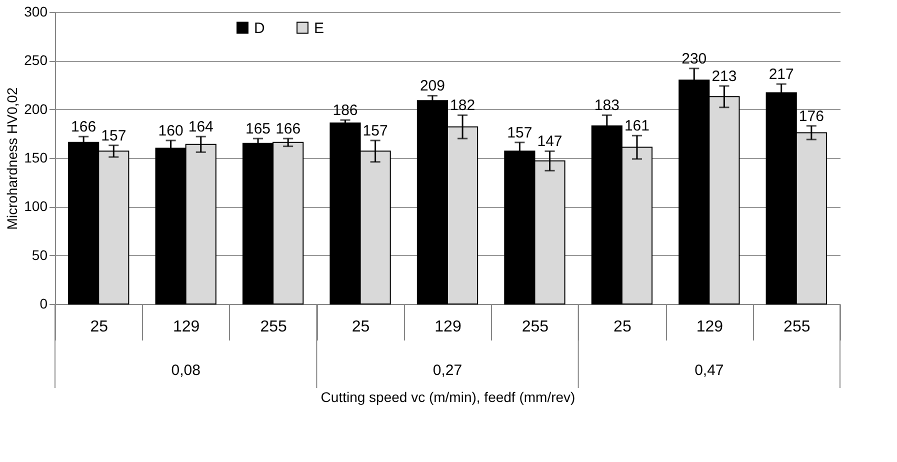 Image resolution: width=897 pixels, height=462 pixels. Describe the element at coordinates (36, 12) in the screenshot. I see `y-tick-label: 300` at that location.